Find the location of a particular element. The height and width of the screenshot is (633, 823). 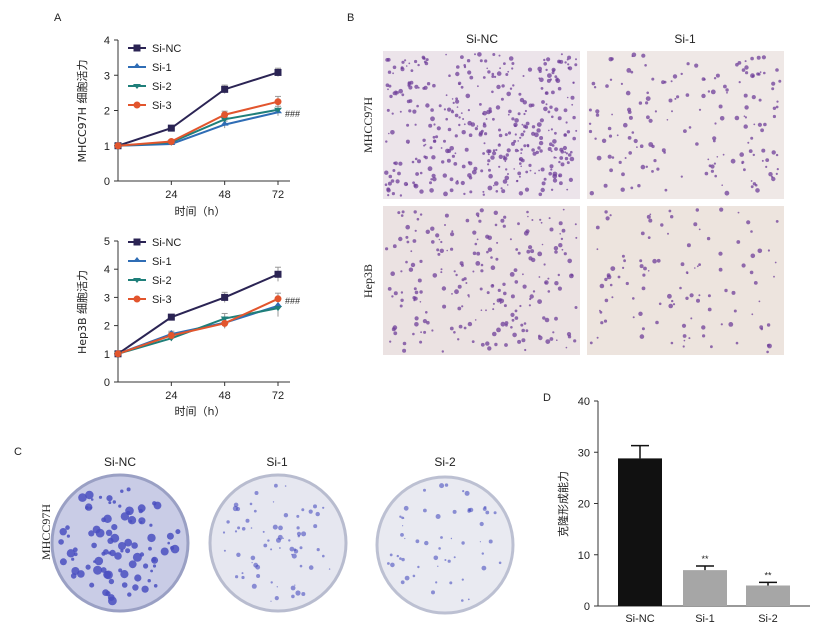

a1-x-axis-label: 时间（h） is located at coordinates (200, 211).